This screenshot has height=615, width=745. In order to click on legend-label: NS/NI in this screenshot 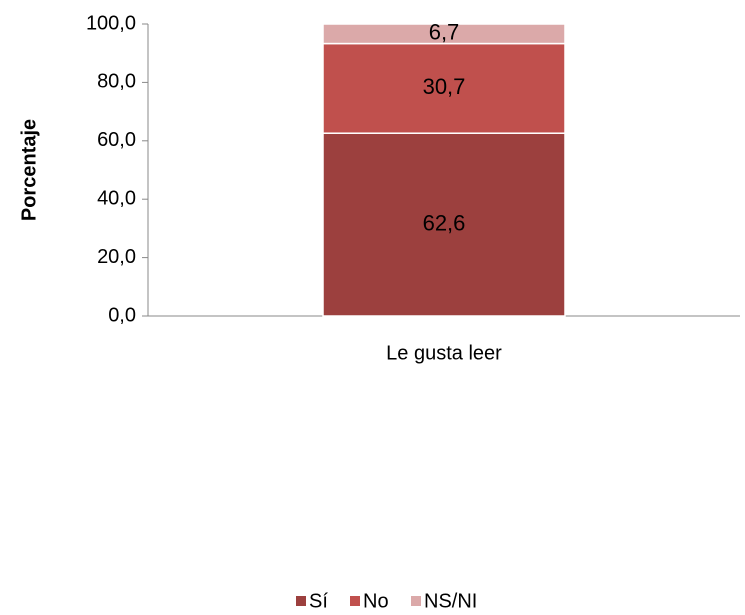, I will do `click(450, 601)`.